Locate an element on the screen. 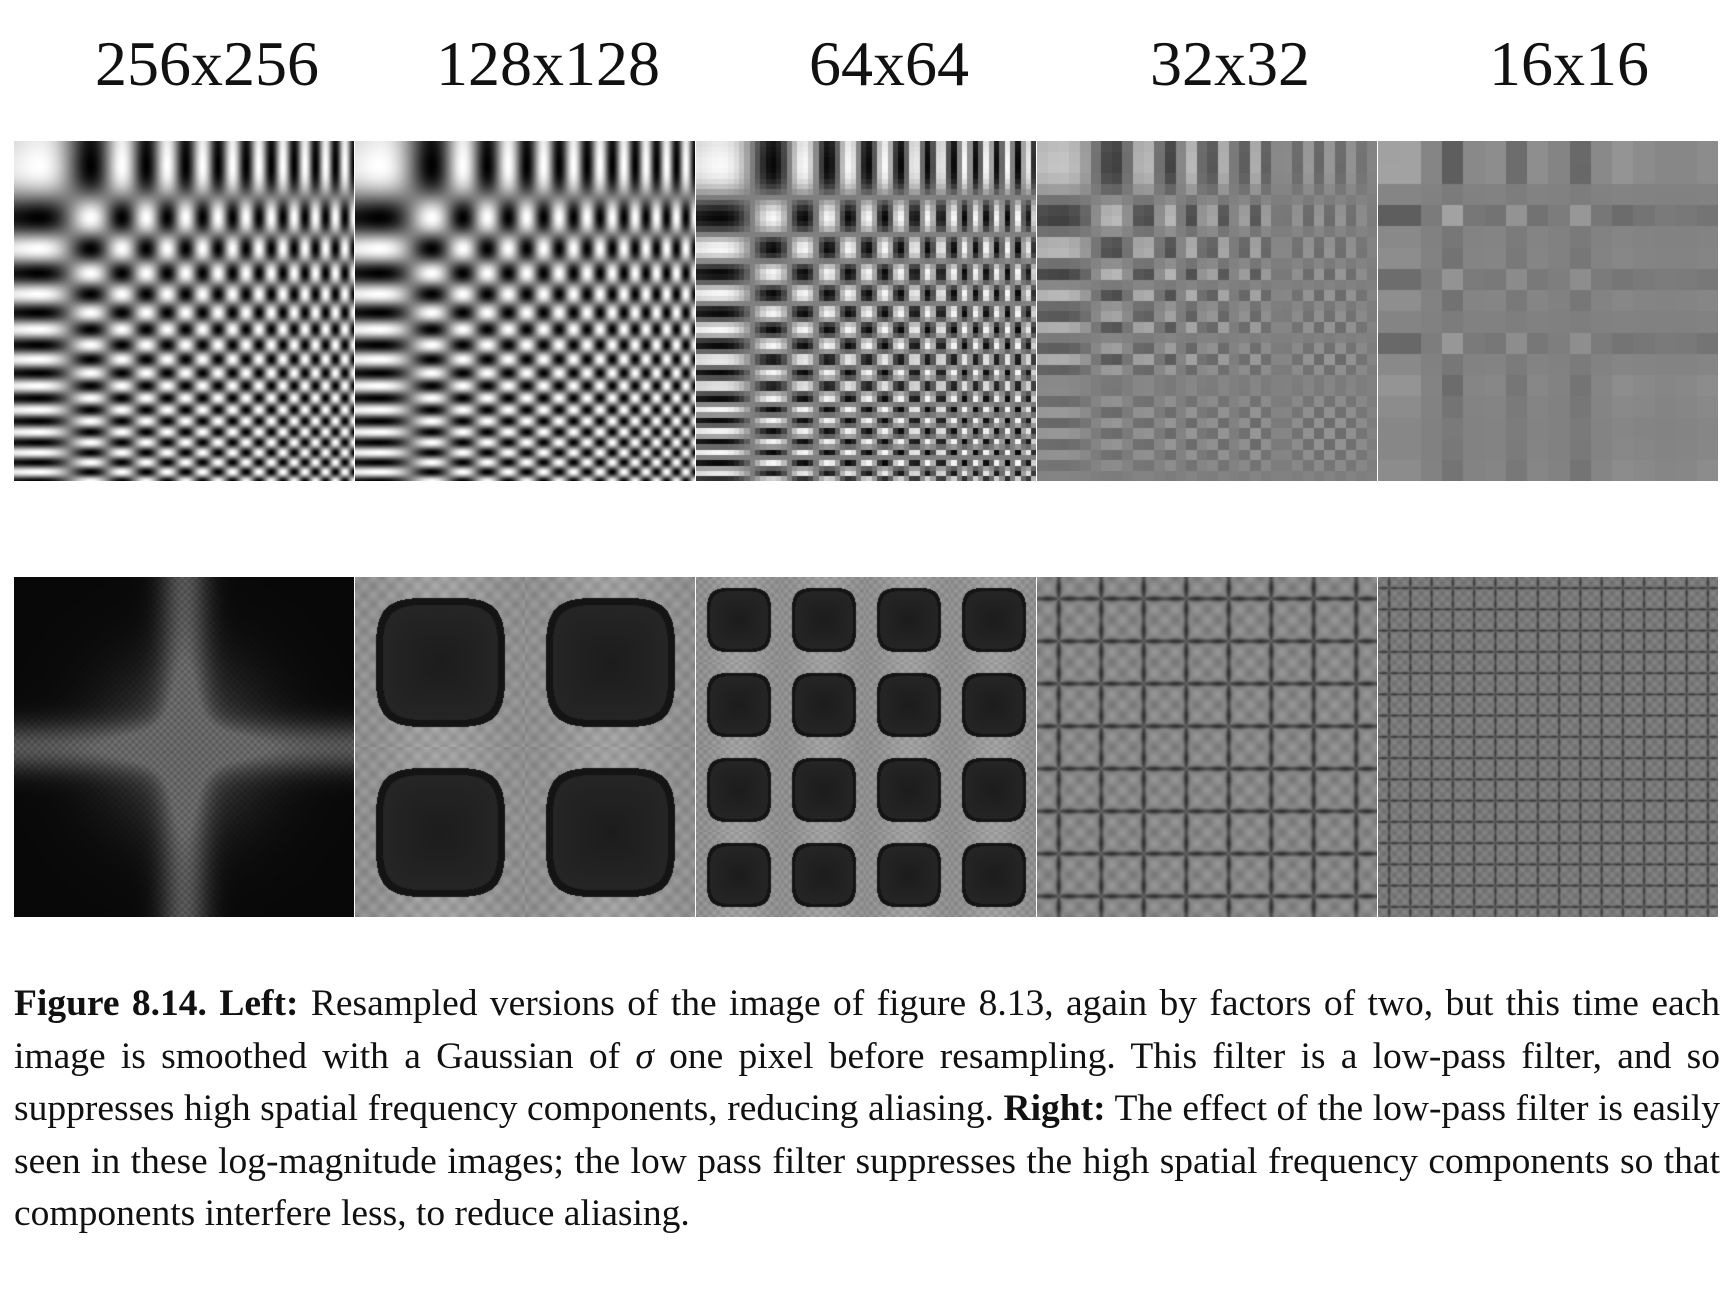 The height and width of the screenshot is (1299, 1730). column-label-256: 256x256 is located at coordinates (207, 63).